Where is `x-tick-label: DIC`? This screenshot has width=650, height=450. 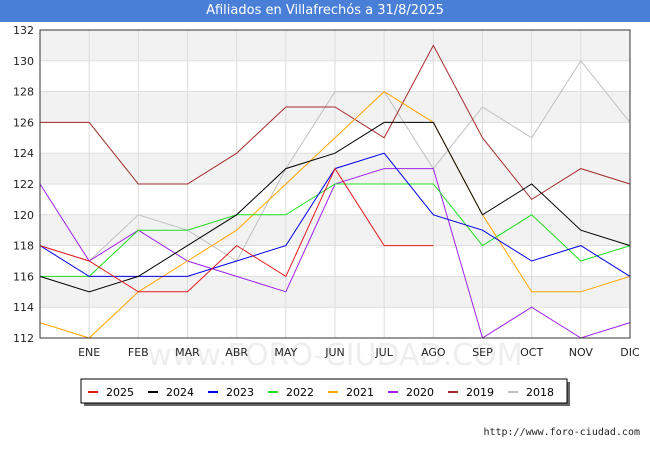 x-tick-label: DIC is located at coordinates (630, 352).